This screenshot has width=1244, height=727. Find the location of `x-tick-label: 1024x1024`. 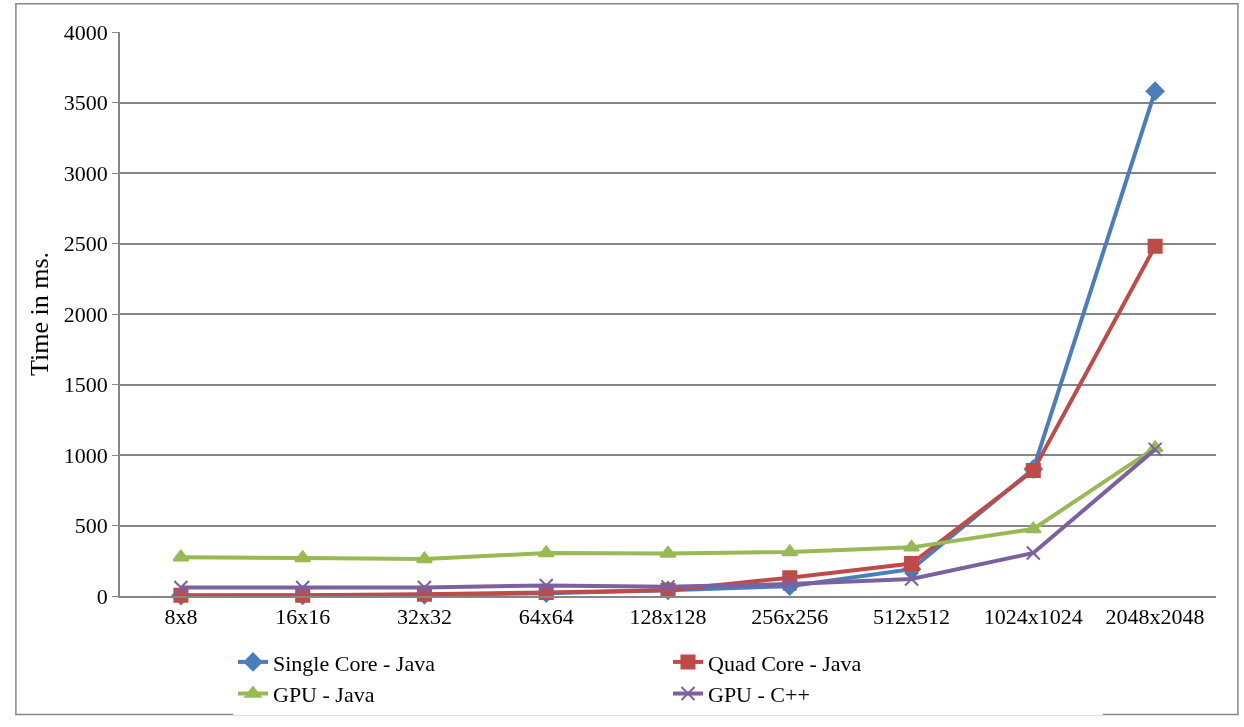

x-tick-label: 1024x1024 is located at coordinates (1033, 617).